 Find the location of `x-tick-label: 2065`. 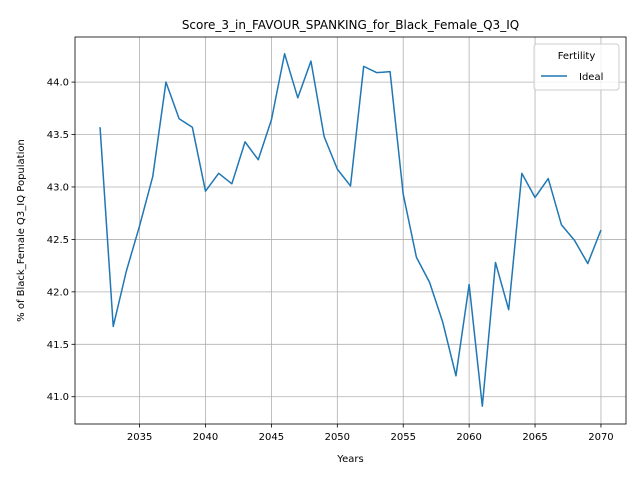

x-tick-label: 2065 is located at coordinates (534, 437).